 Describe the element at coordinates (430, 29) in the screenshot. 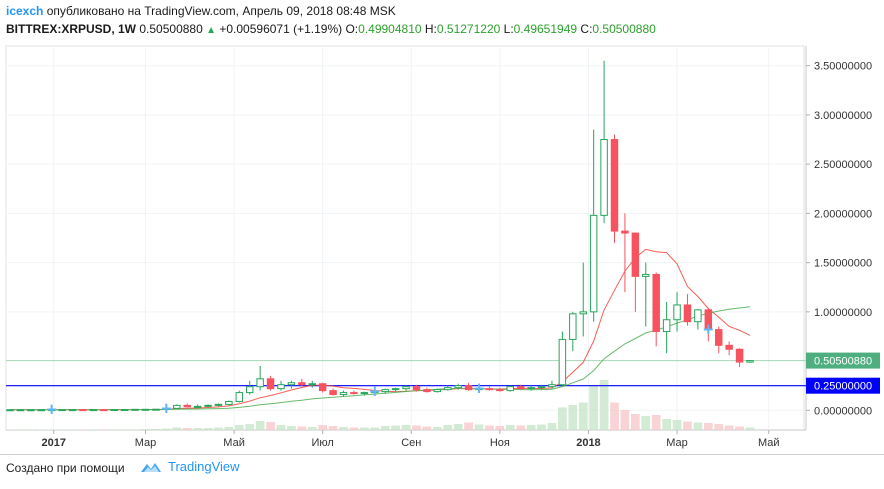

I see `high-label: H:` at that location.